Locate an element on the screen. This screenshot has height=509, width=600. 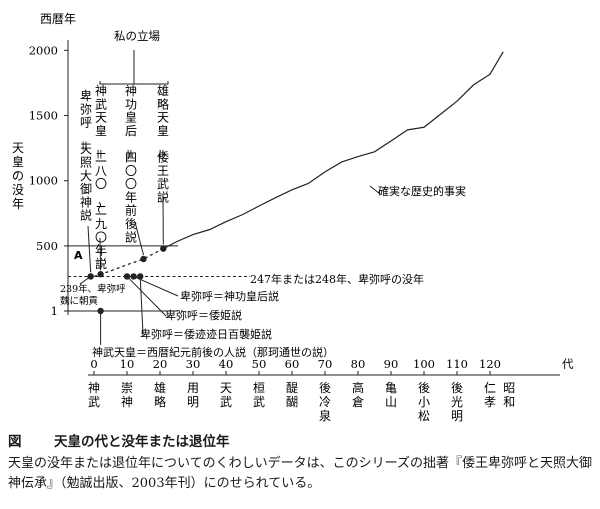
x-tick-label: 100 is located at coordinates (424, 364).